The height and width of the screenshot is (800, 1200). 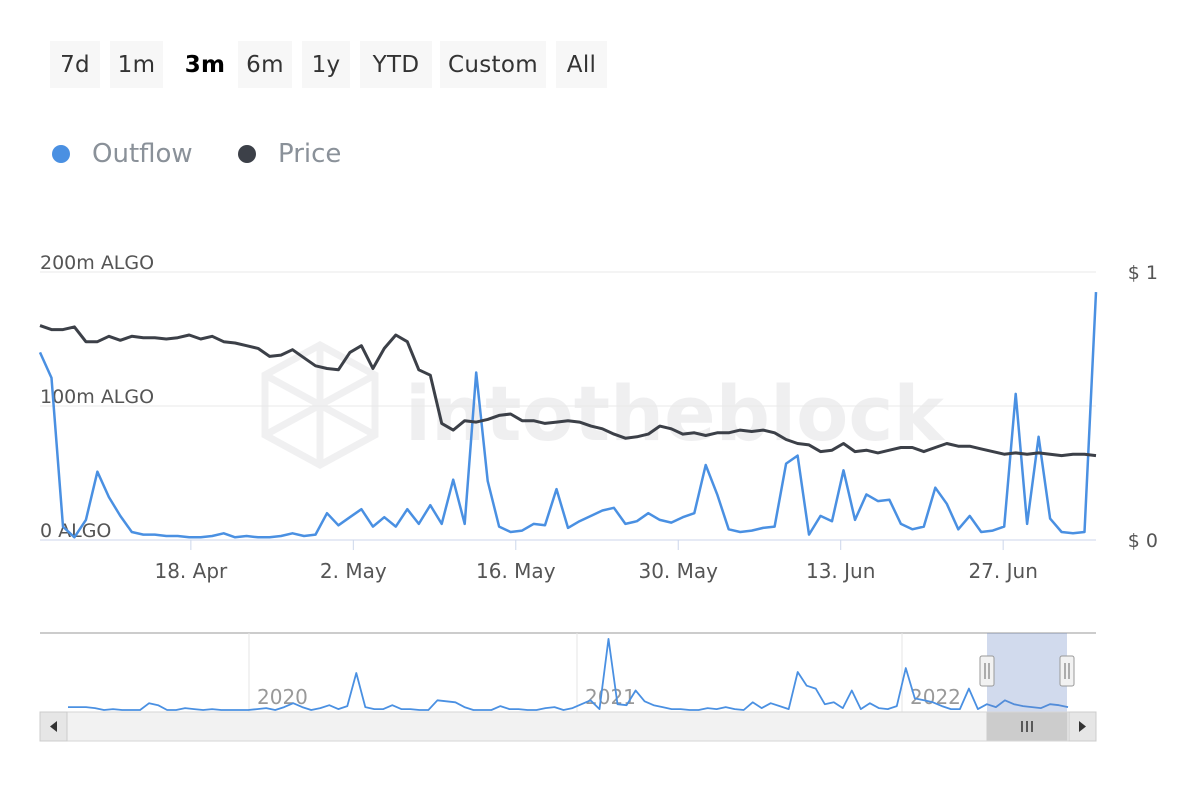 I want to click on range-button-6m: 6m, so click(x=265, y=64).